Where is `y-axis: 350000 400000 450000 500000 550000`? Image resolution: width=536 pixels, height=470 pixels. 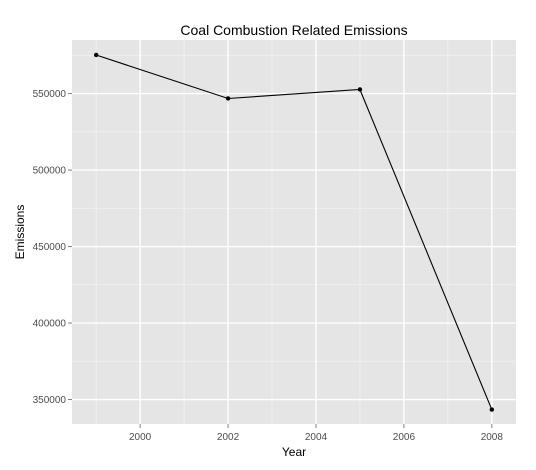
y-axis: 350000 400000 450000 500000 550000 is located at coordinates (52, 247).